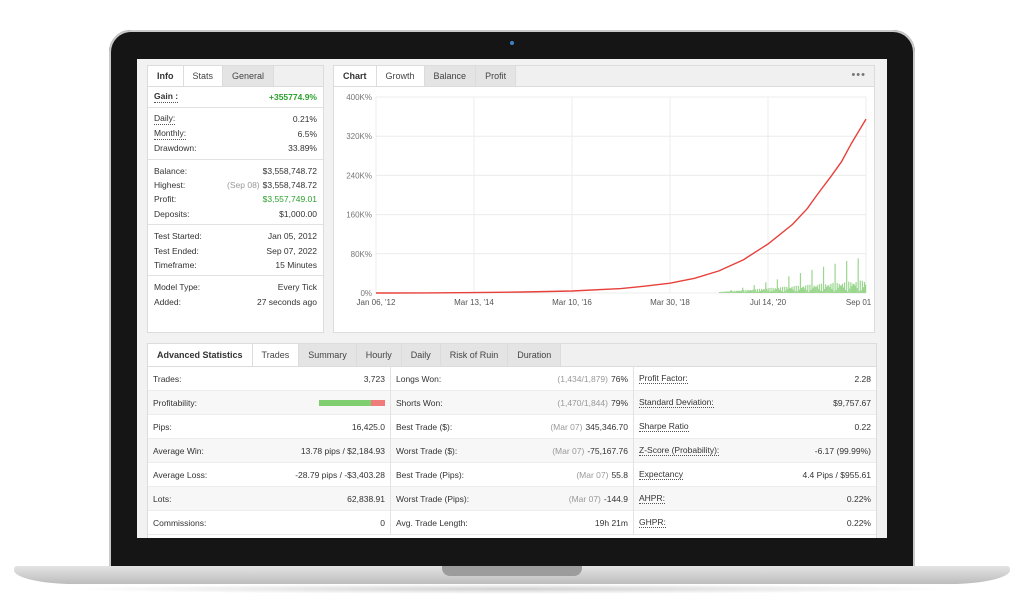 Image resolution: width=1024 pixels, height=610 pixels. I want to click on model-type-row: Model Type: Every Tick, so click(235, 287).